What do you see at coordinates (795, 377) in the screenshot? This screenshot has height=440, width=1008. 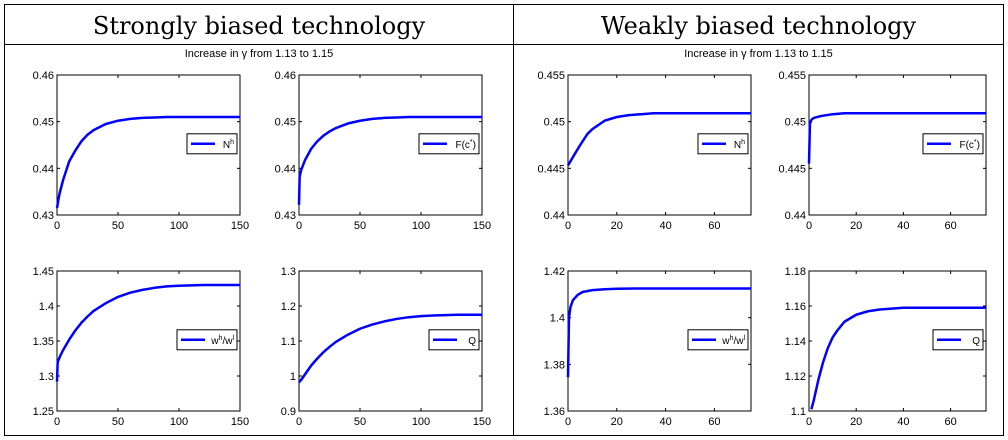 I see `y-tick-label: 1.12` at bounding box center [795, 377].